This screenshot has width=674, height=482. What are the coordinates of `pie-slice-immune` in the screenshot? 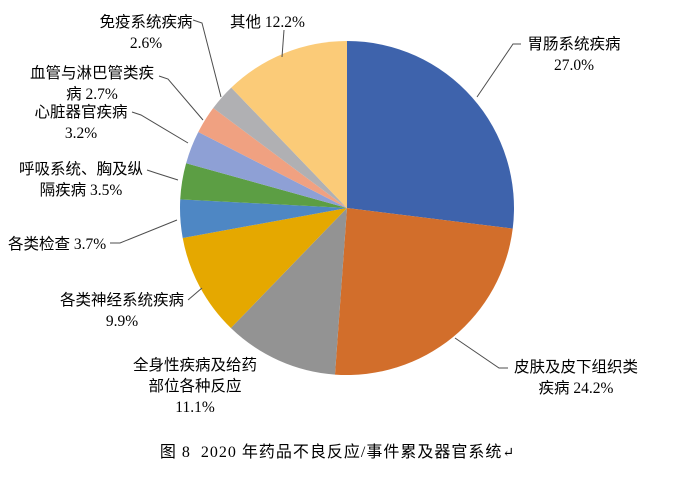 It's located at (280, 147).